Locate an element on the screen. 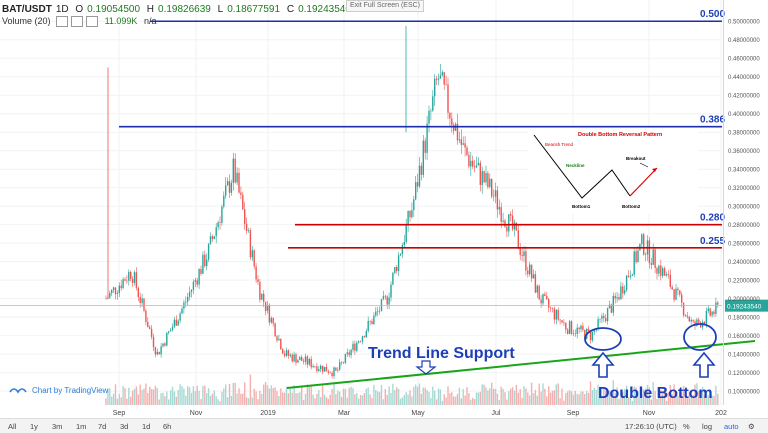 This screenshot has width=768, height=433. symbol: BAT/USDT is located at coordinates (27, 9).